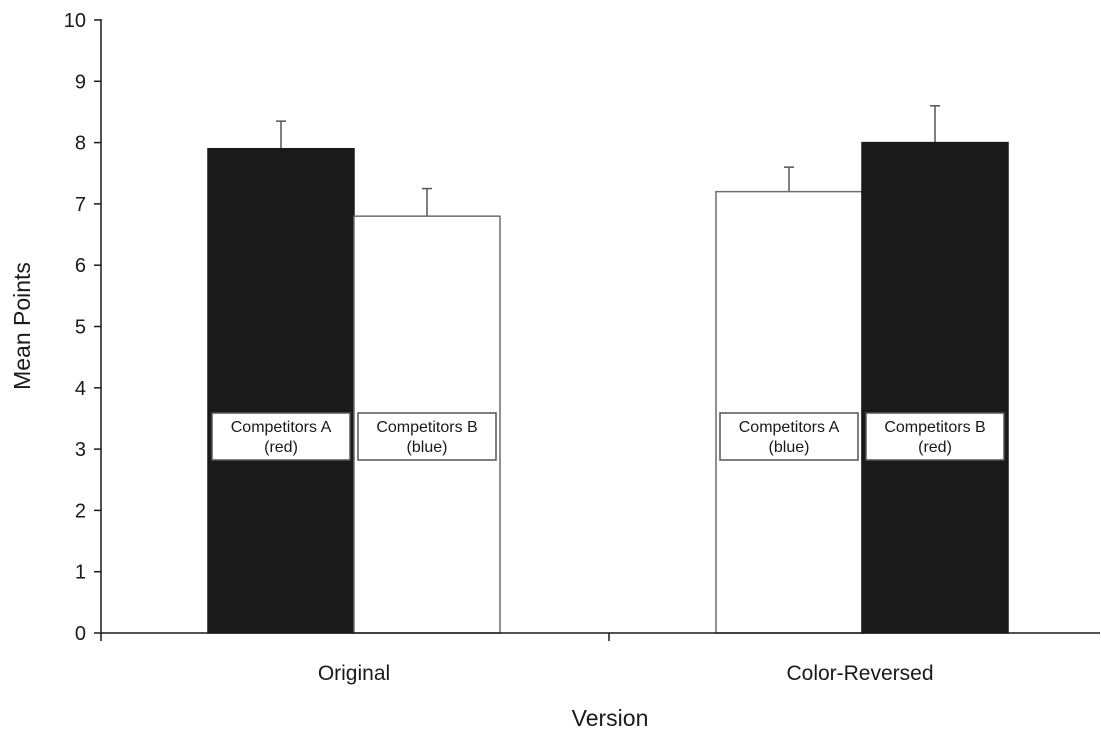 The height and width of the screenshot is (731, 1101). I want to click on x-axis-category-labels: Original Color-Reversed, so click(626, 673).